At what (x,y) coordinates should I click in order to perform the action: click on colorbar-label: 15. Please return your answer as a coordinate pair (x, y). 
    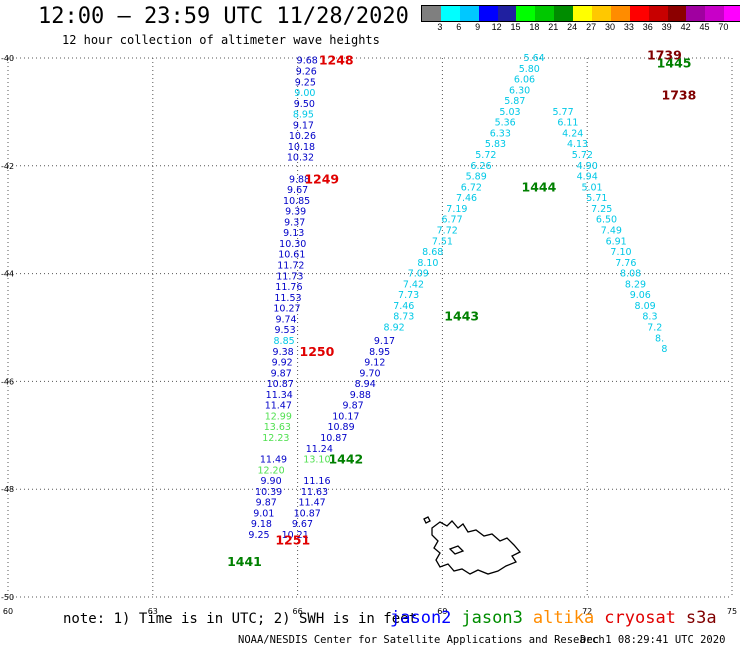
    Looking at the image, I should click on (515, 27).